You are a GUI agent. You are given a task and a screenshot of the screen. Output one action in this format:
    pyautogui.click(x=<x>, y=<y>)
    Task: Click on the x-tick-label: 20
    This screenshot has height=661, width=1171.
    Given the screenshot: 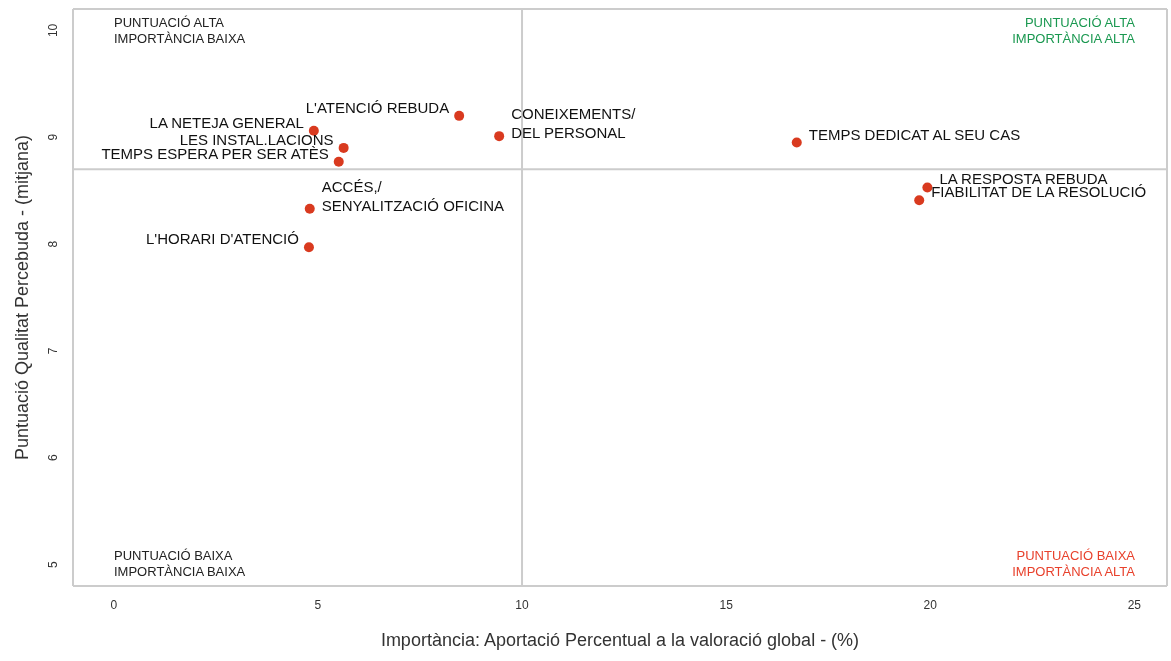 What is the action you would take?
    pyautogui.click(x=930, y=604)
    